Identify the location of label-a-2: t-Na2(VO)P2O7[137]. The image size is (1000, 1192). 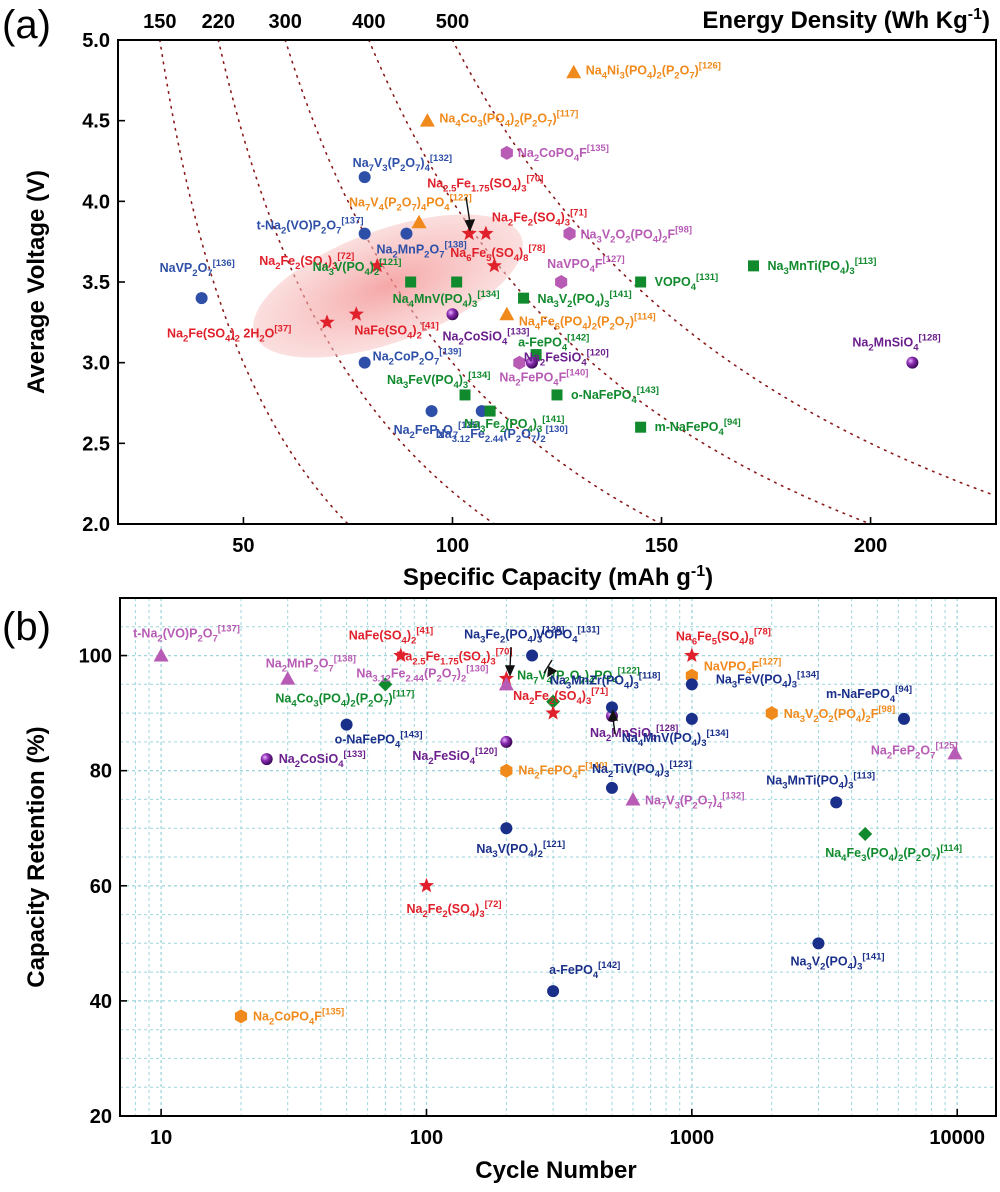
(310, 226).